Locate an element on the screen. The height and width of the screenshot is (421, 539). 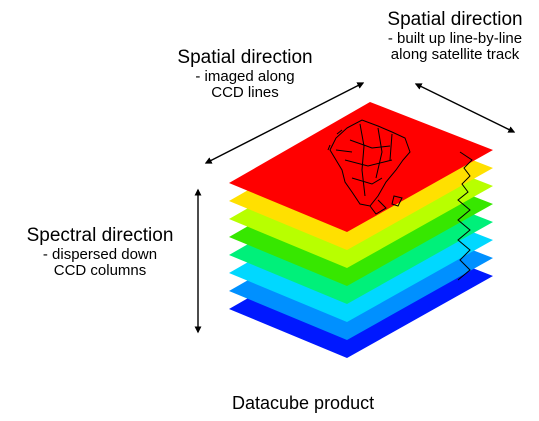
spectral-line-1: - dispersed down is located at coordinates (100, 254).